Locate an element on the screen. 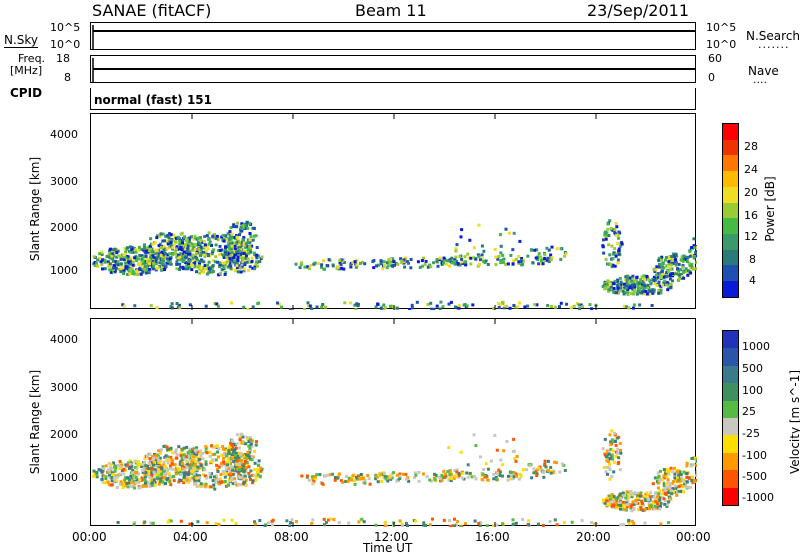  xtick-2000: 20:00 is located at coordinates (593, 537).